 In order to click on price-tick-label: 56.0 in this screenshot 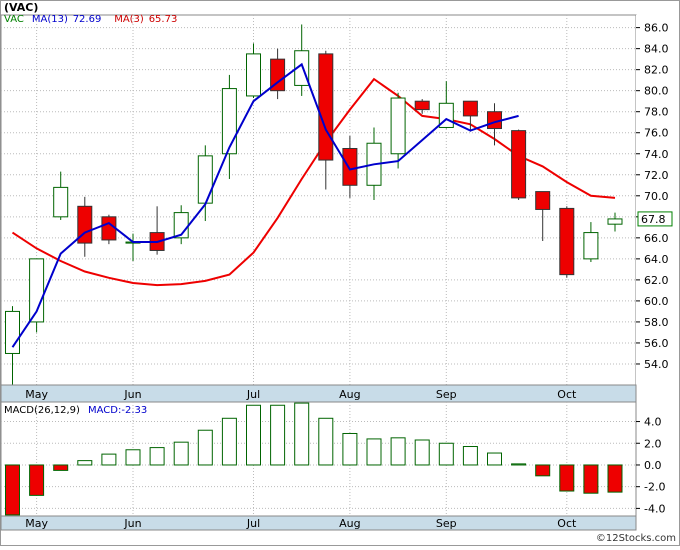, I will do `click(656, 343)`.